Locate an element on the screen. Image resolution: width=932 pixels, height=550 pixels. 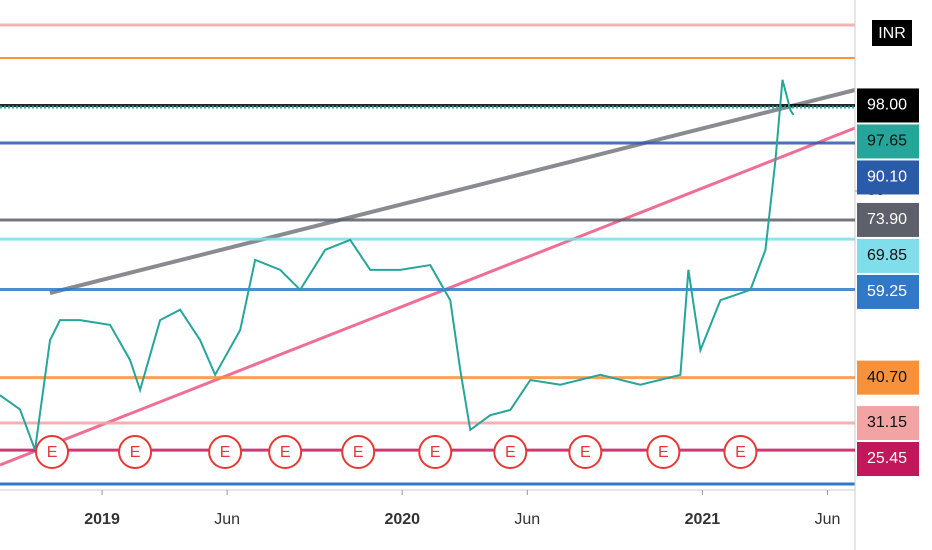
level-label: 40.70 is located at coordinates (887, 377).